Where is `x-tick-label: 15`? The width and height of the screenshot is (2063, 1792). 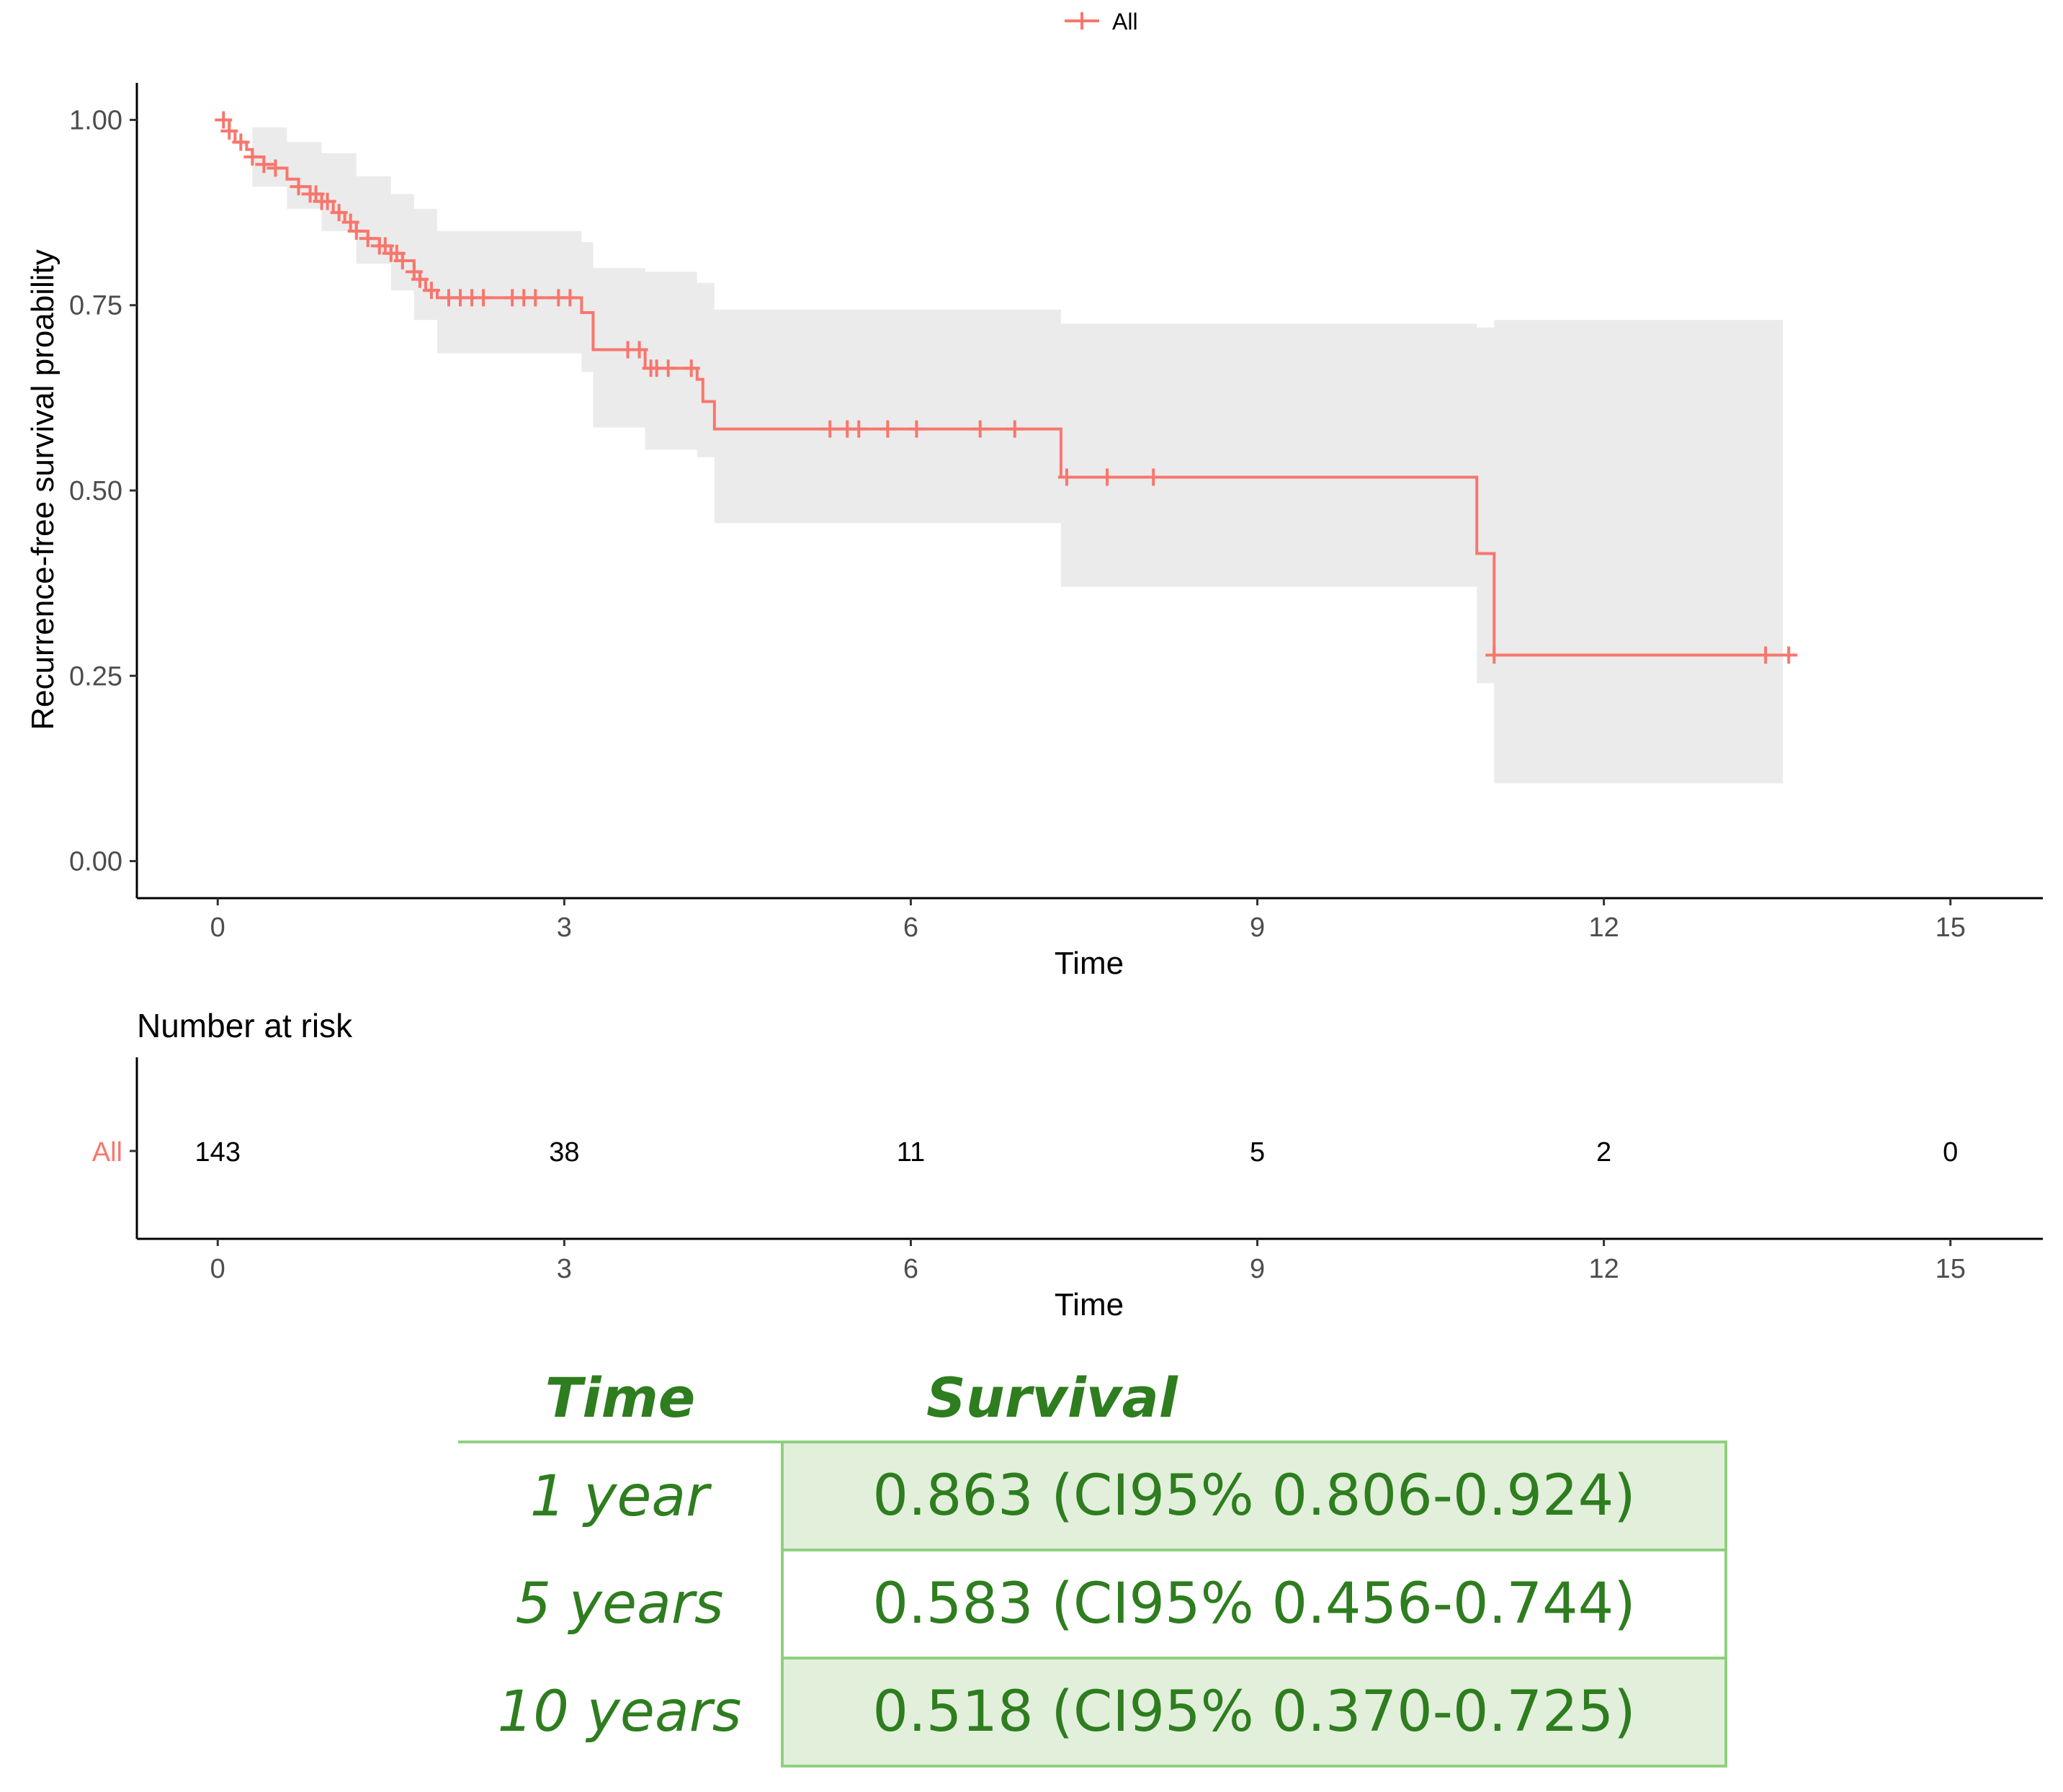 x-tick-label: 15 is located at coordinates (1951, 928).